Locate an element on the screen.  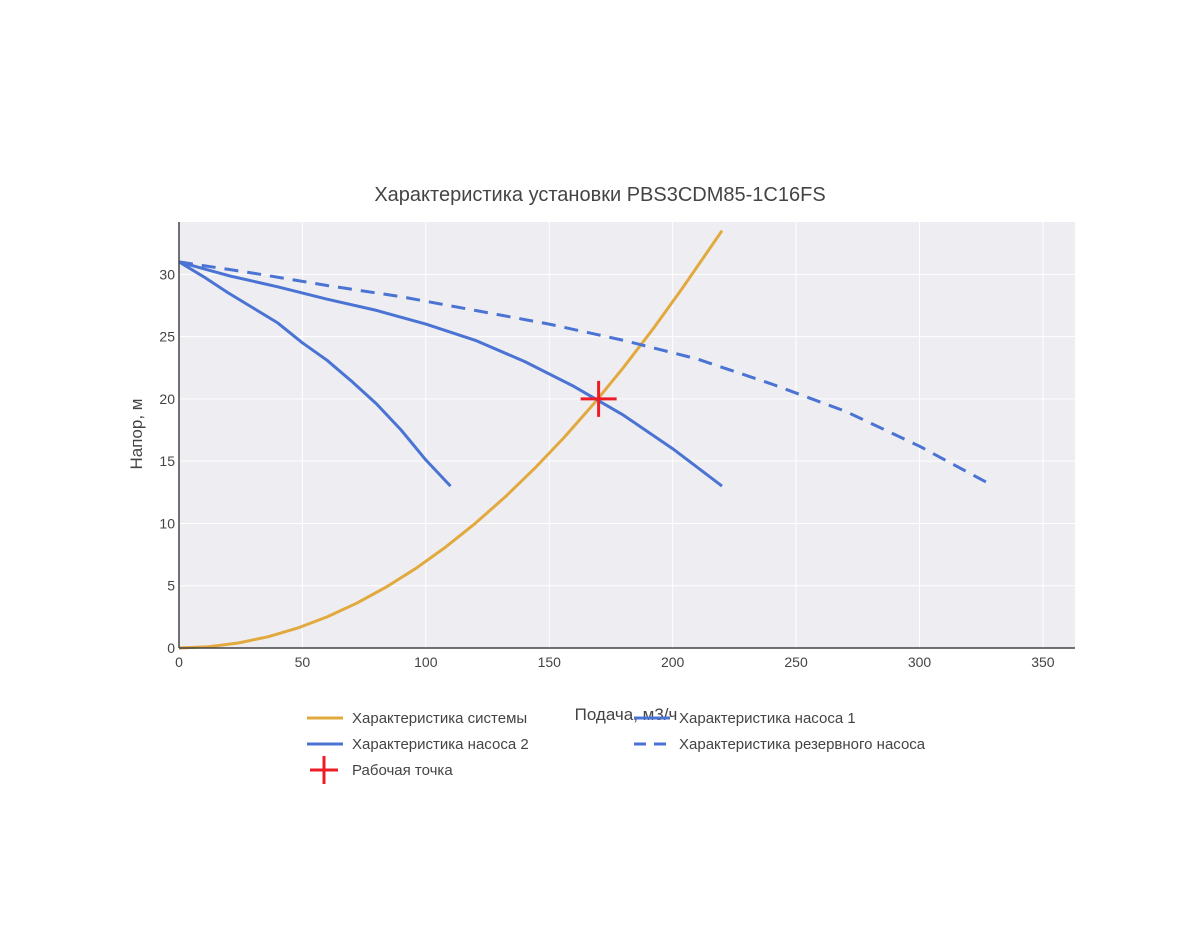
x-tick-label: 50 is located at coordinates (303, 662).